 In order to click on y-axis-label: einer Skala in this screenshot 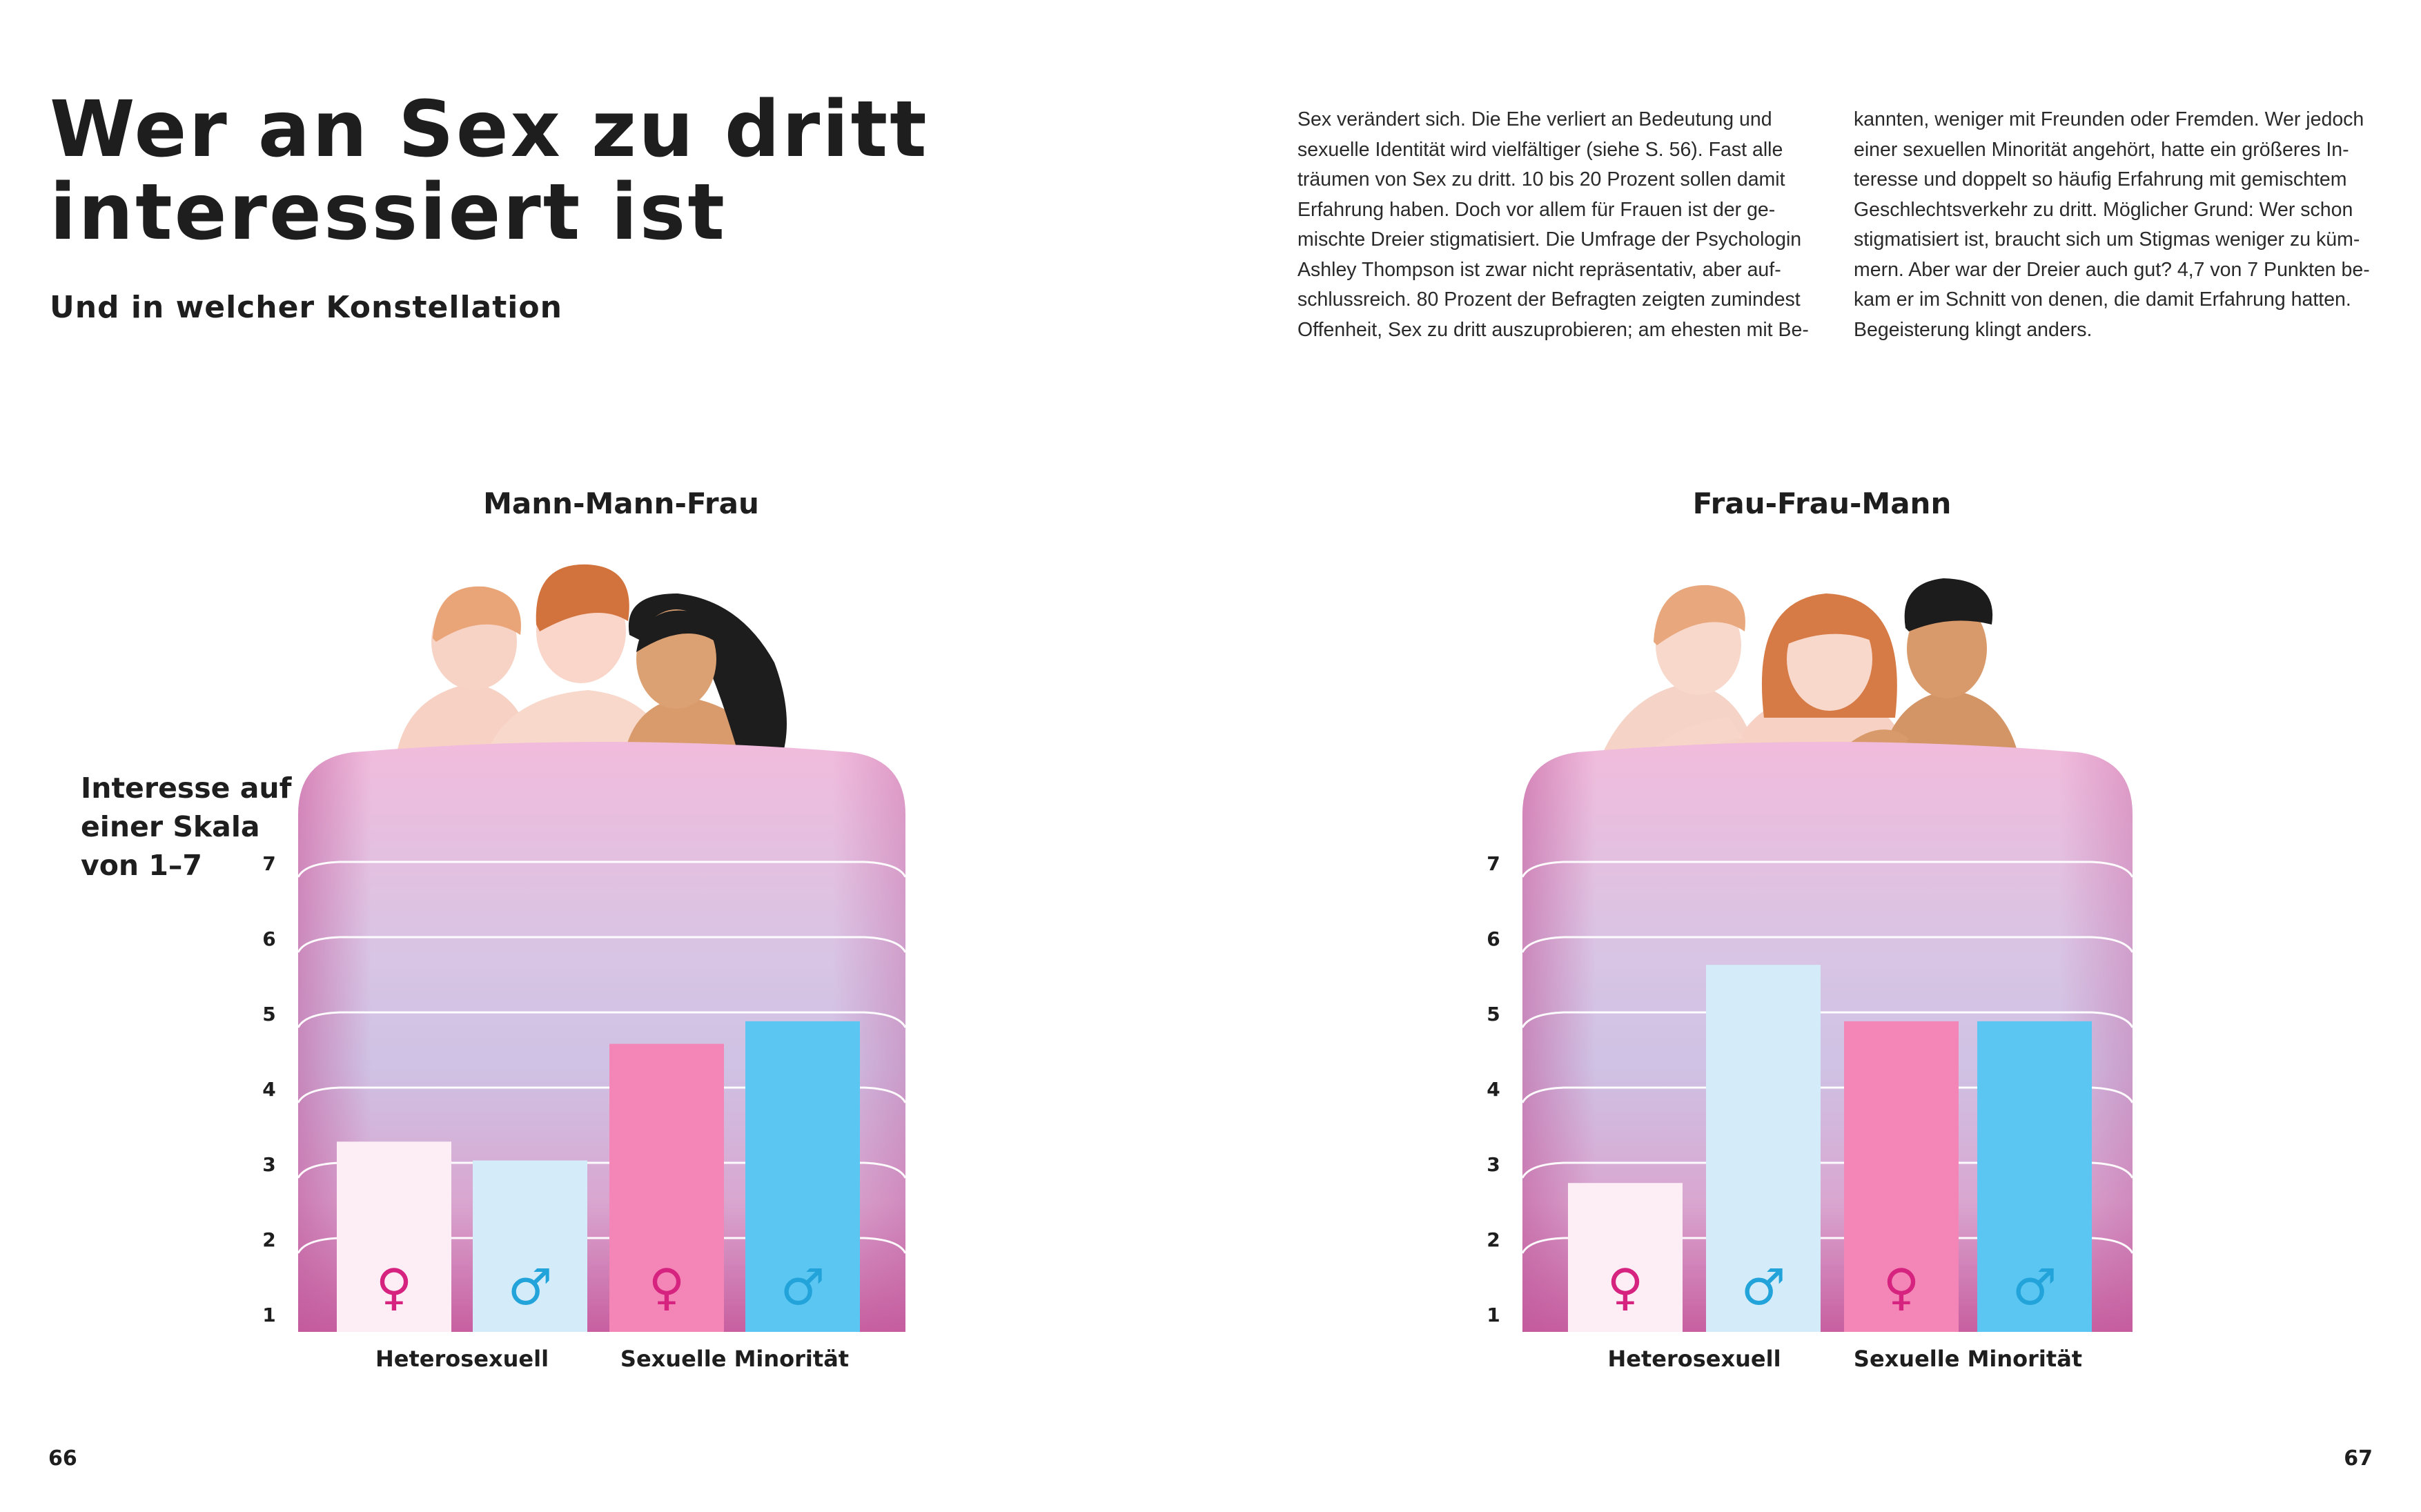, I will do `click(170, 827)`.